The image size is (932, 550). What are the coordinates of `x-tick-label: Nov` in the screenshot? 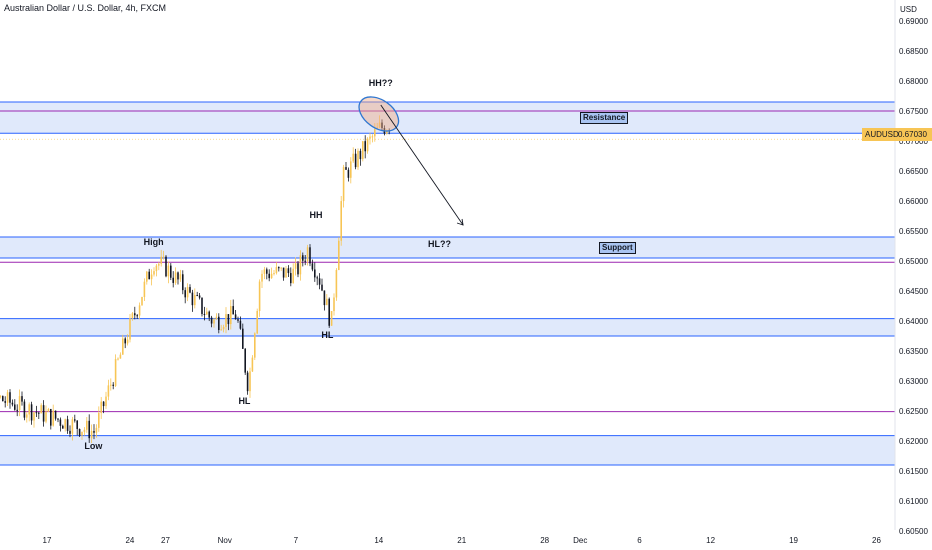 It's located at (225, 540).